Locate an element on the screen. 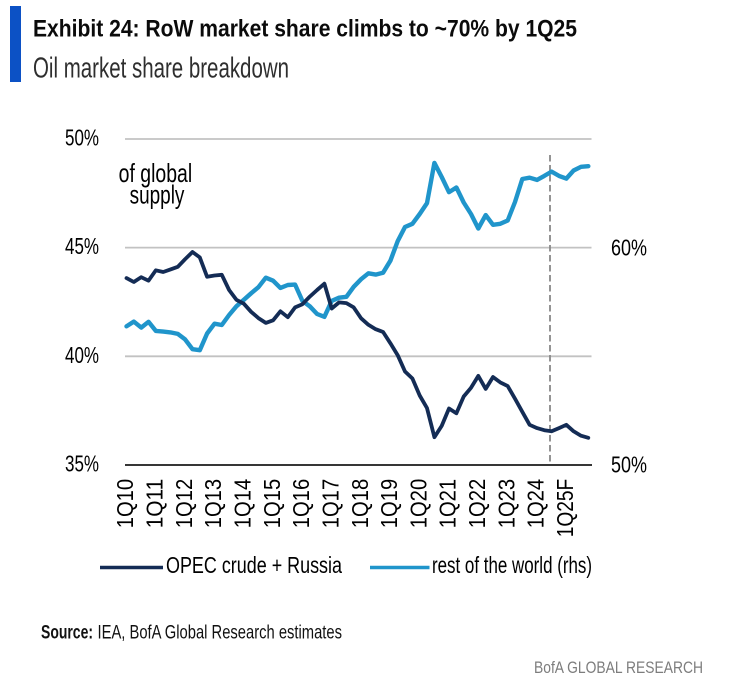  svg-text: OPEC crude + Russia is located at coordinates (254, 565).